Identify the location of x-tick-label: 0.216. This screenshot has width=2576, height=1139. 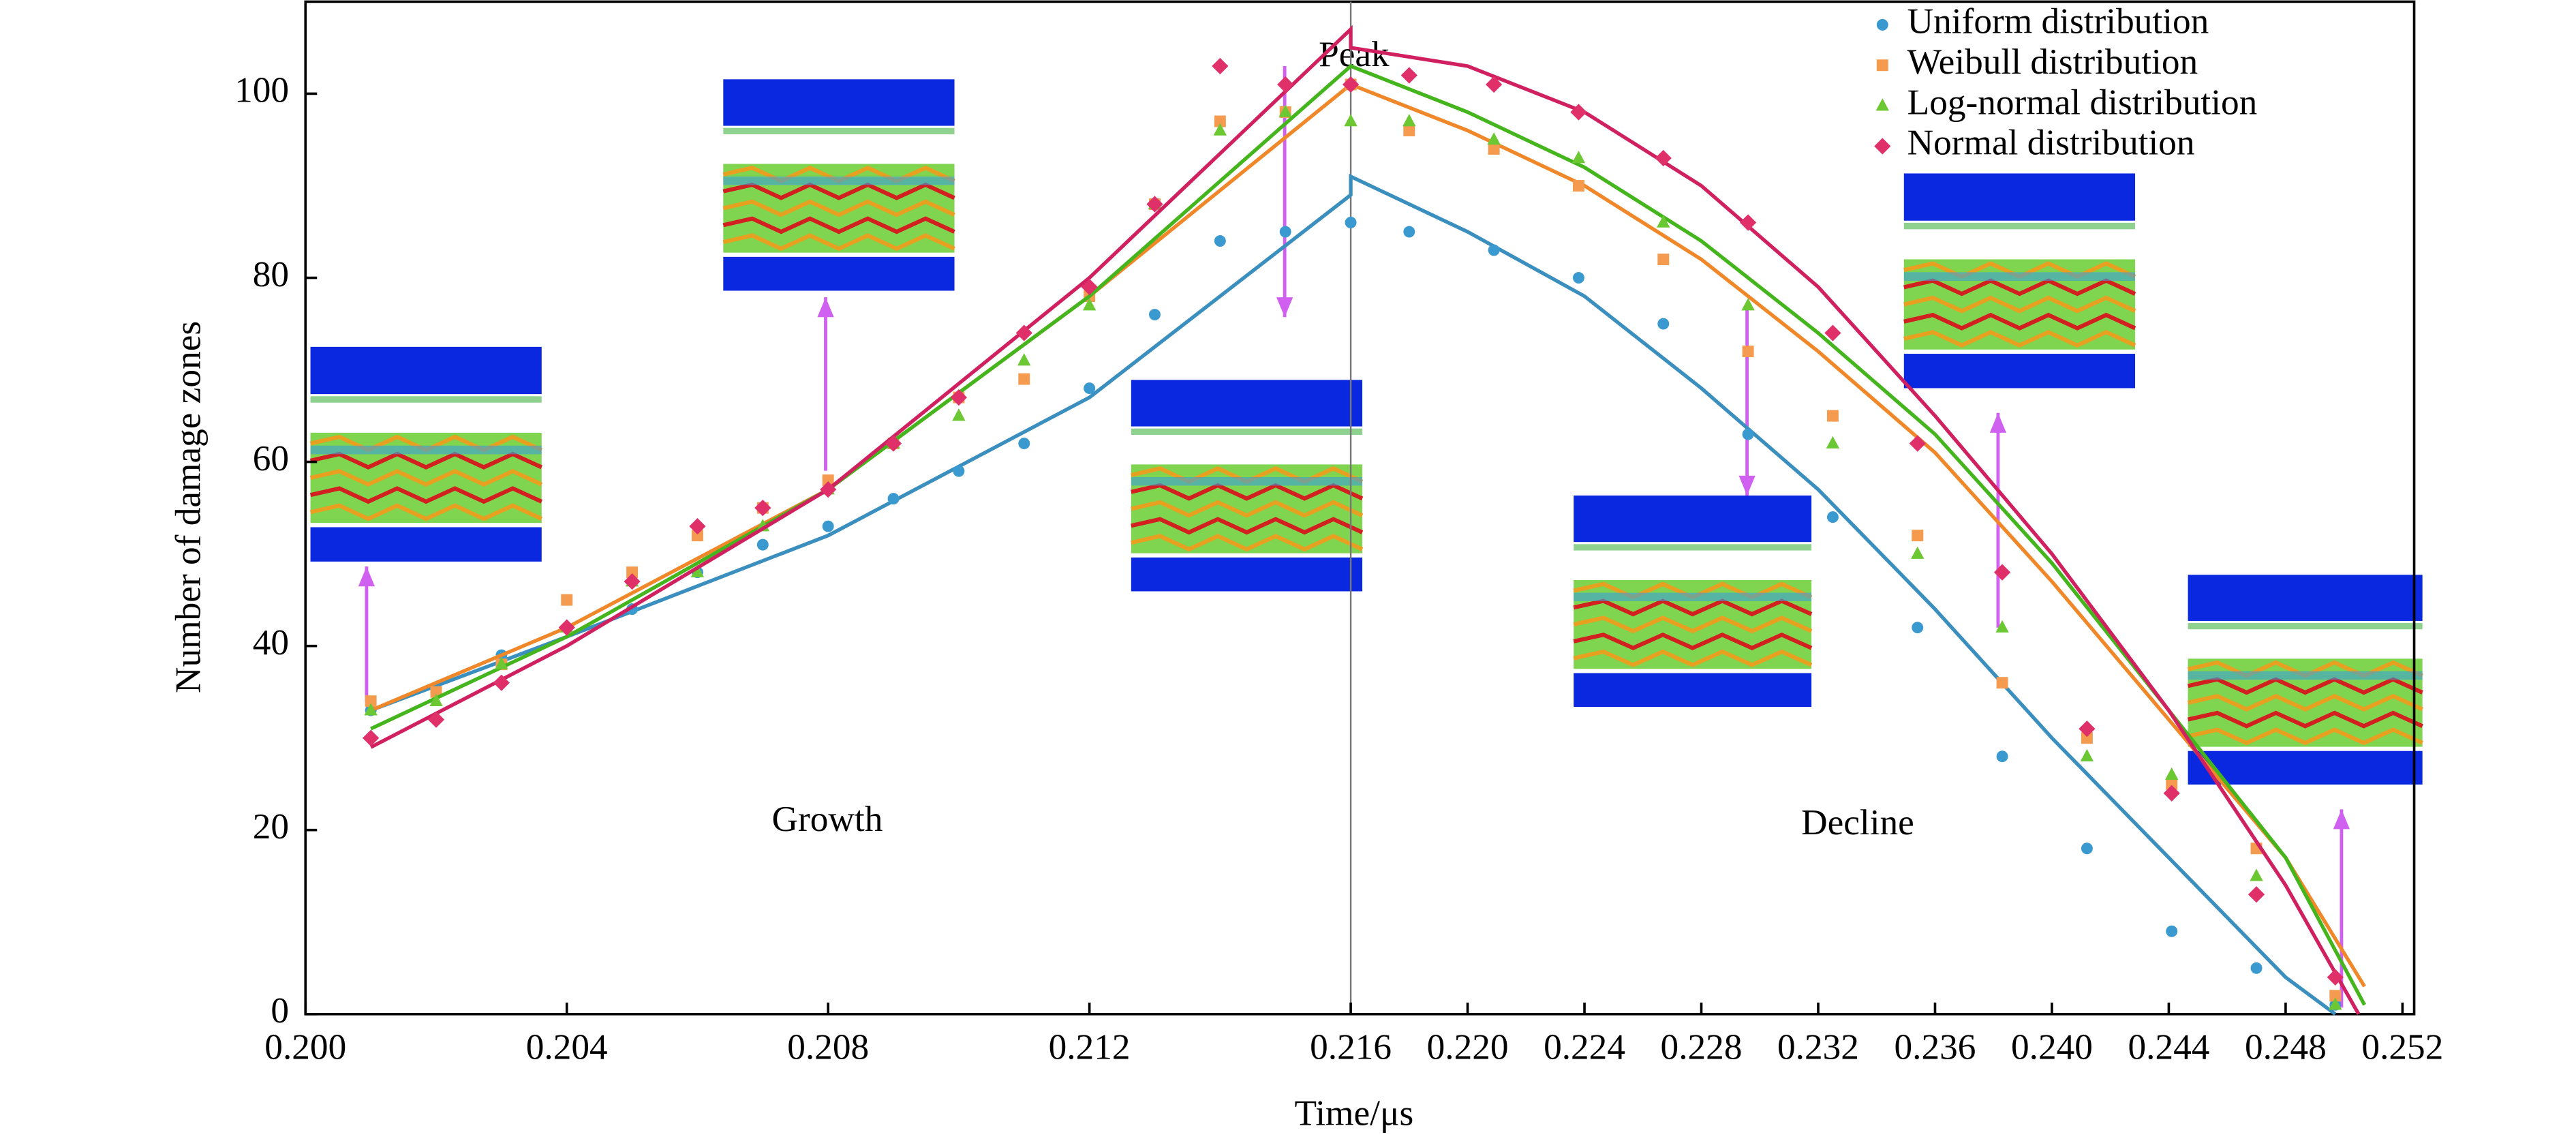
(1351, 1047).